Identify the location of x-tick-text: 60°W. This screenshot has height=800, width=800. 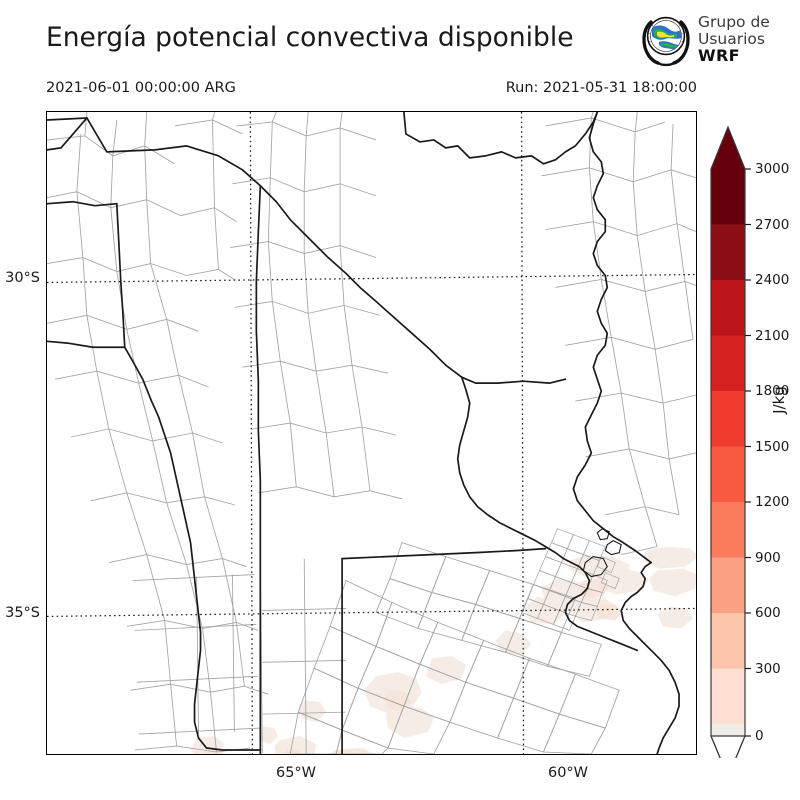
(568, 773).